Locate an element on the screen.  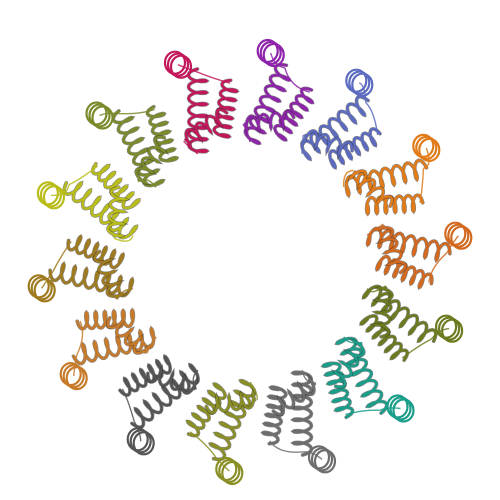
subunit-14-helix-c is located at coordinates (151, 160).